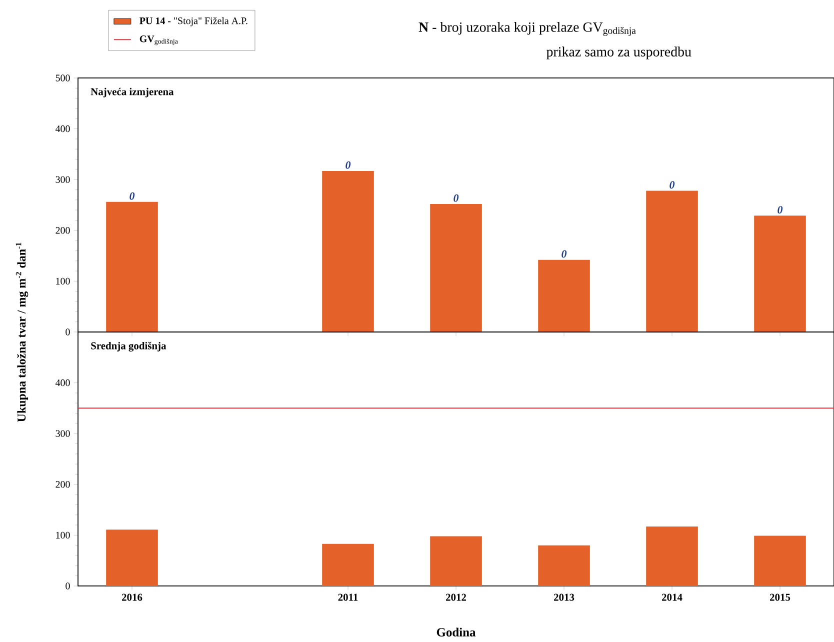 The height and width of the screenshot is (642, 834). What do you see at coordinates (348, 597) in the screenshot?
I see `x-tick-label: 2011` at bounding box center [348, 597].